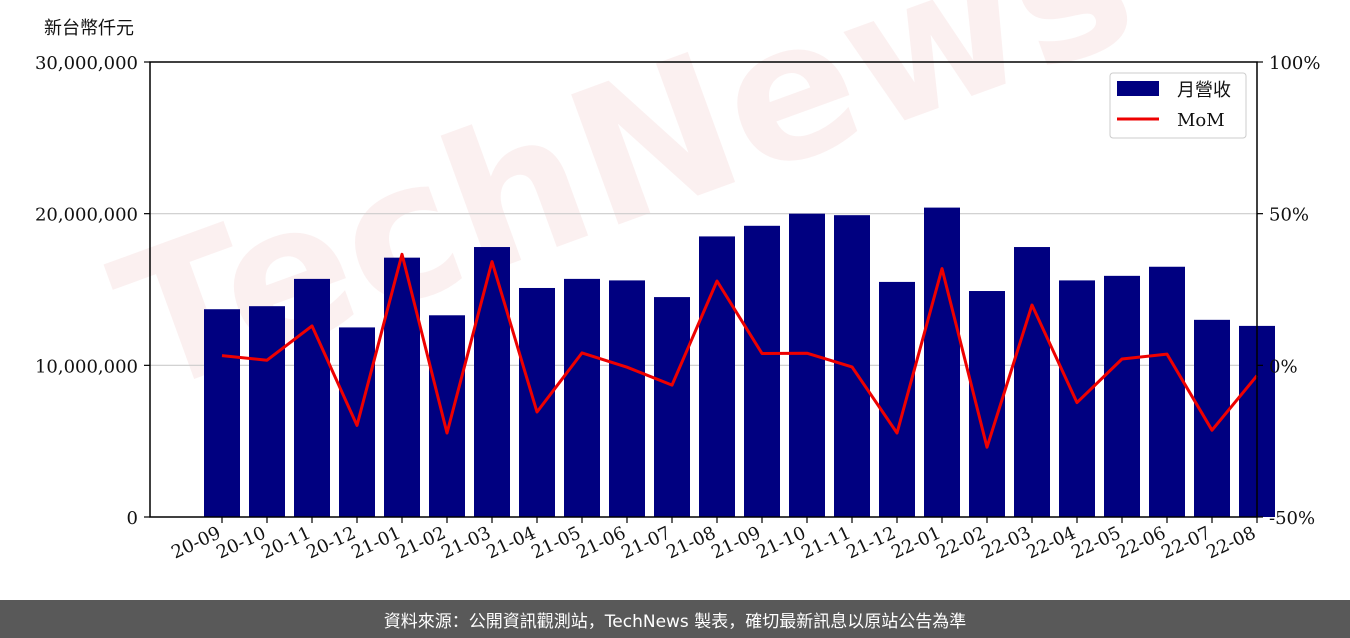 The image size is (1350, 638). What do you see at coordinates (675, 621) in the screenshot?
I see `source-footer-text: 資料來源：公開資訊觀測站，TechNews 製表，確切最新訊息以原站公告為準` at bounding box center [675, 621].